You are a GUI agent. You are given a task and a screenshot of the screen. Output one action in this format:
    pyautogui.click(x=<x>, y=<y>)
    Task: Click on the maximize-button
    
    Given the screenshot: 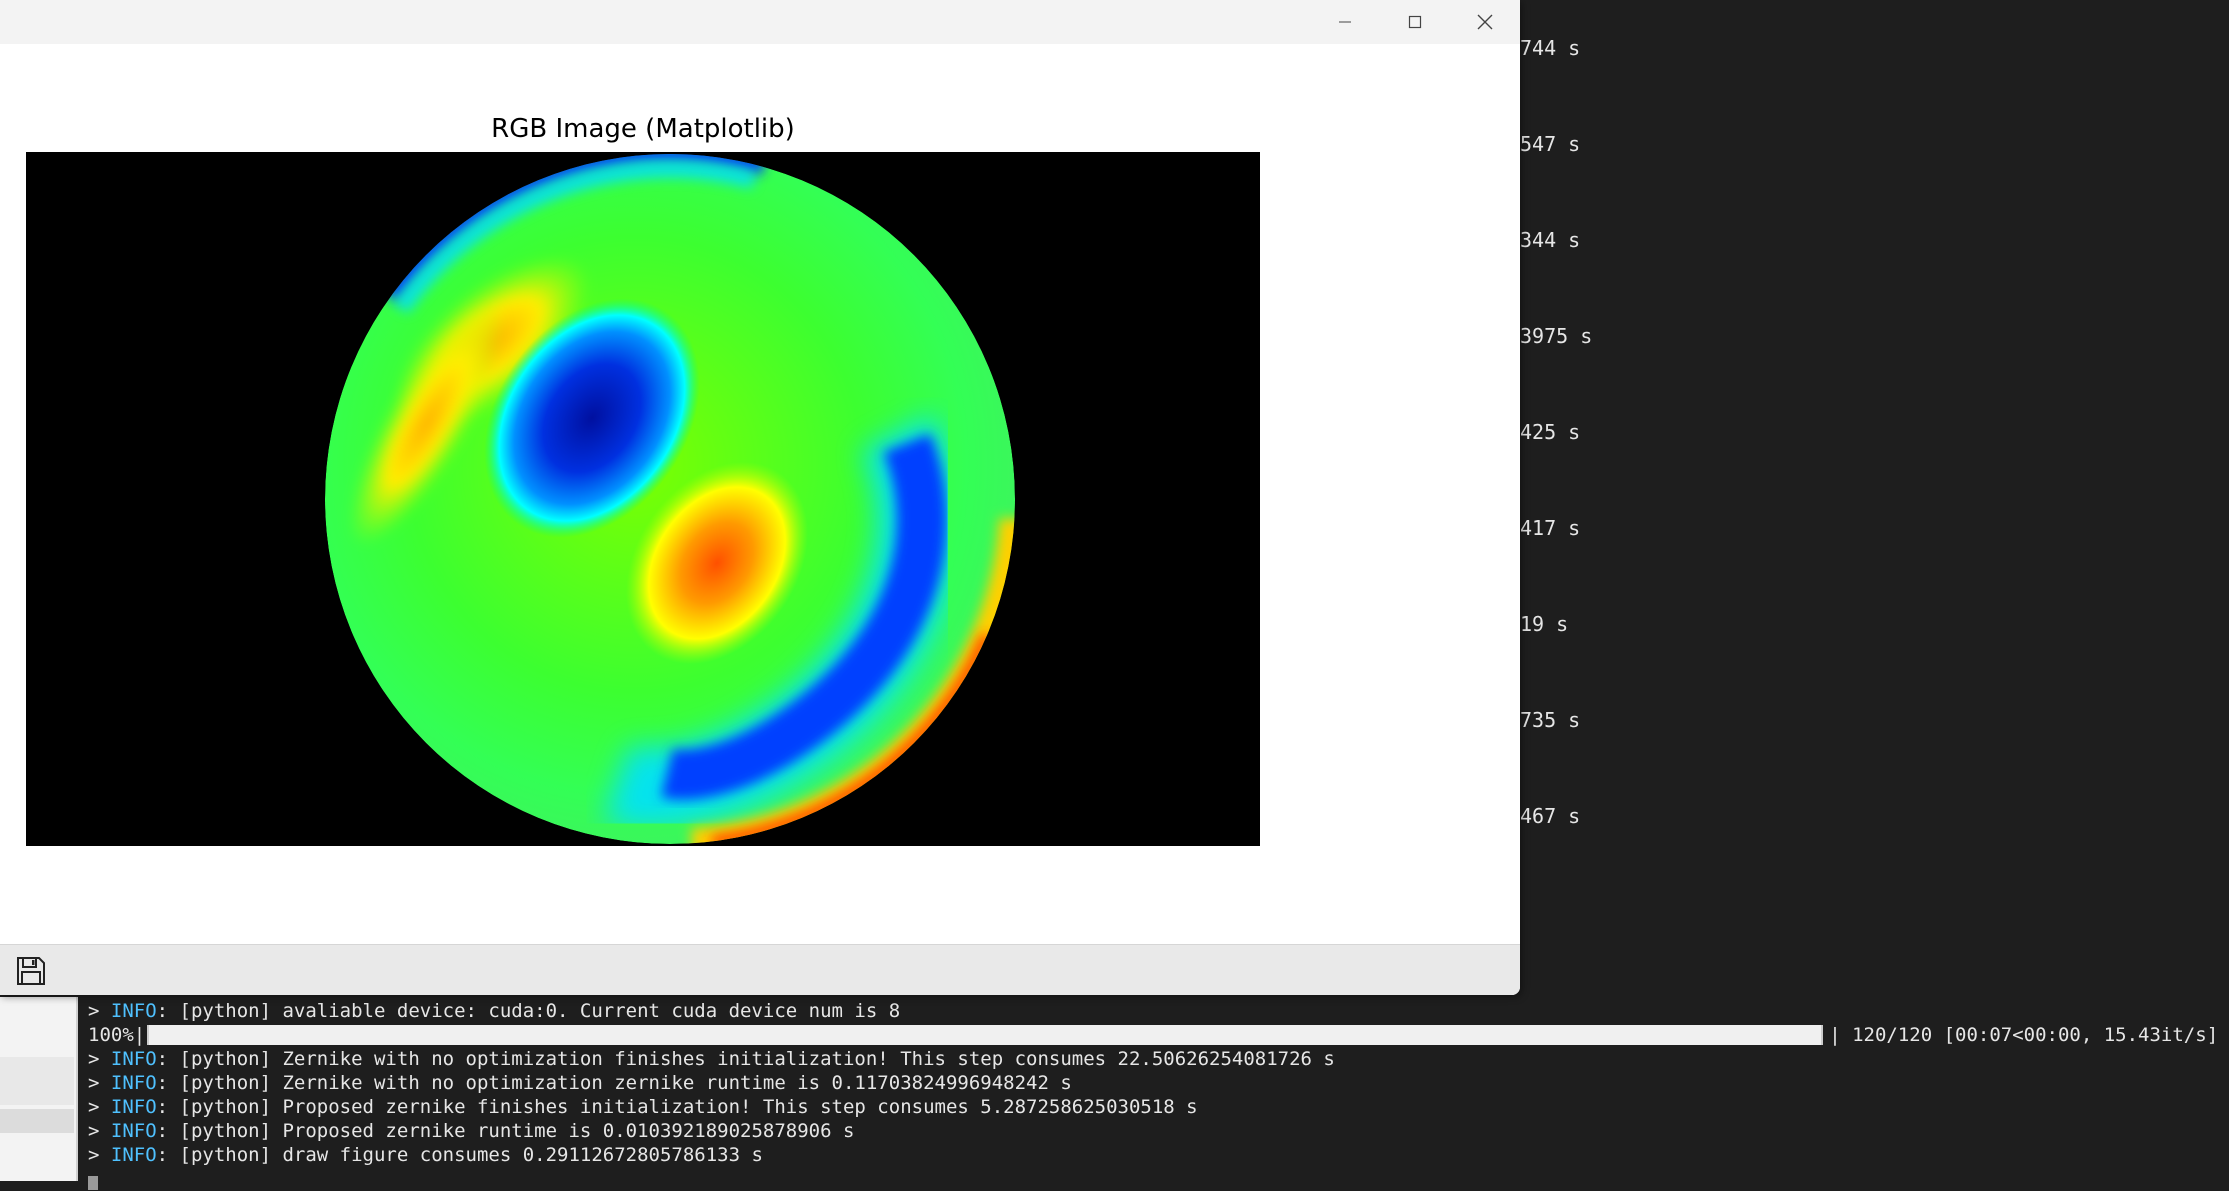 What is the action you would take?
    pyautogui.click(x=1415, y=22)
    